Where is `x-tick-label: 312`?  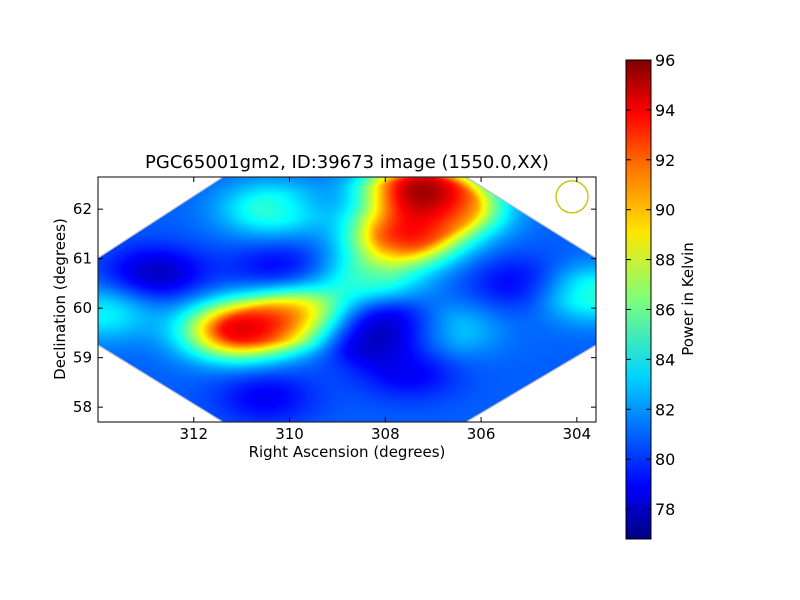 x-tick-label: 312 is located at coordinates (193, 434).